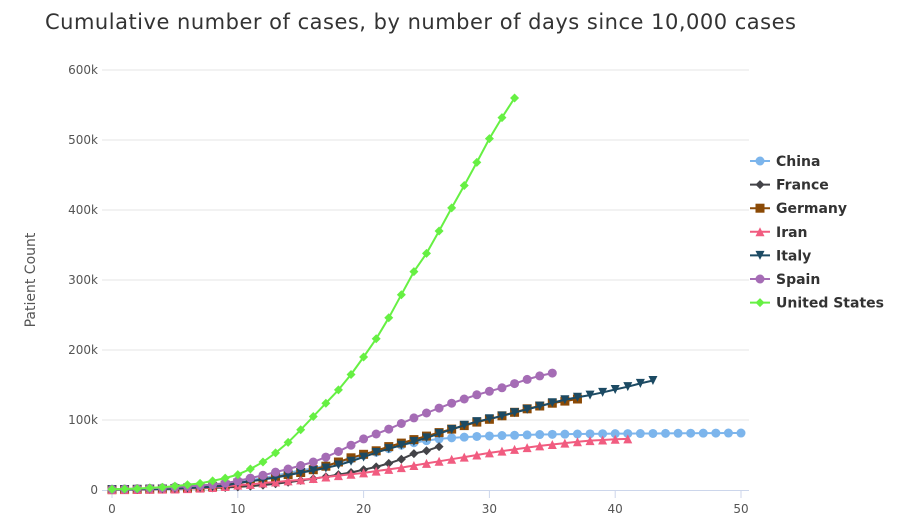 The width and height of the screenshot is (916, 521). I want to click on legend-item-spain: Spain, so click(785, 280).